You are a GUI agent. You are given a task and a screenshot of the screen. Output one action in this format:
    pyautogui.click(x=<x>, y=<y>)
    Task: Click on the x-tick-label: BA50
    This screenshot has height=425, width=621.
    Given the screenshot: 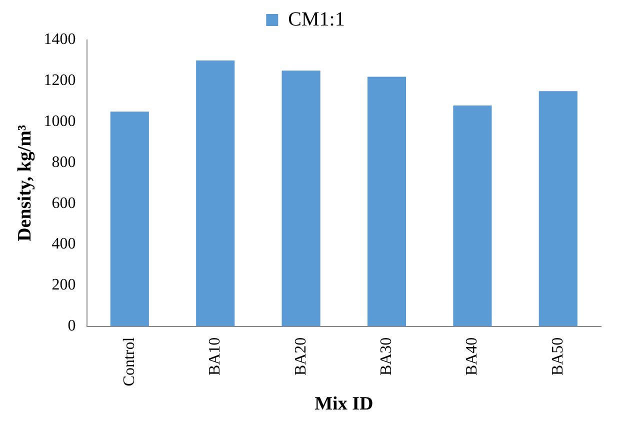 What is the action you would take?
    pyautogui.click(x=557, y=356)
    